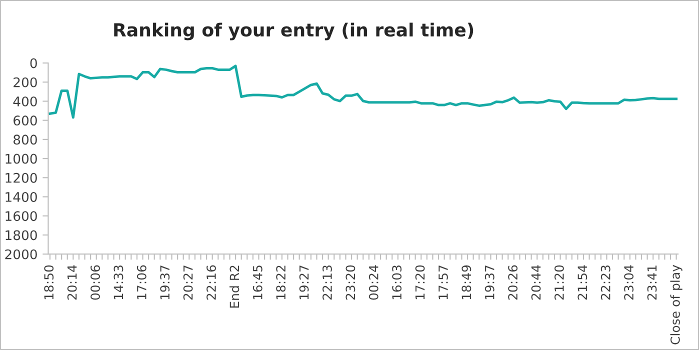 The width and height of the screenshot is (699, 350). Describe the element at coordinates (536, 282) in the screenshot. I see `x-tick-label: 20:44` at that location.